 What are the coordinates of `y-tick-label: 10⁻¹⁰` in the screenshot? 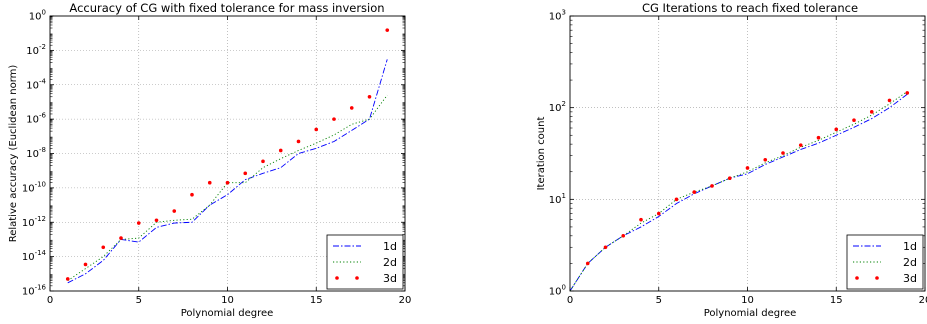 It's located at (34, 187).